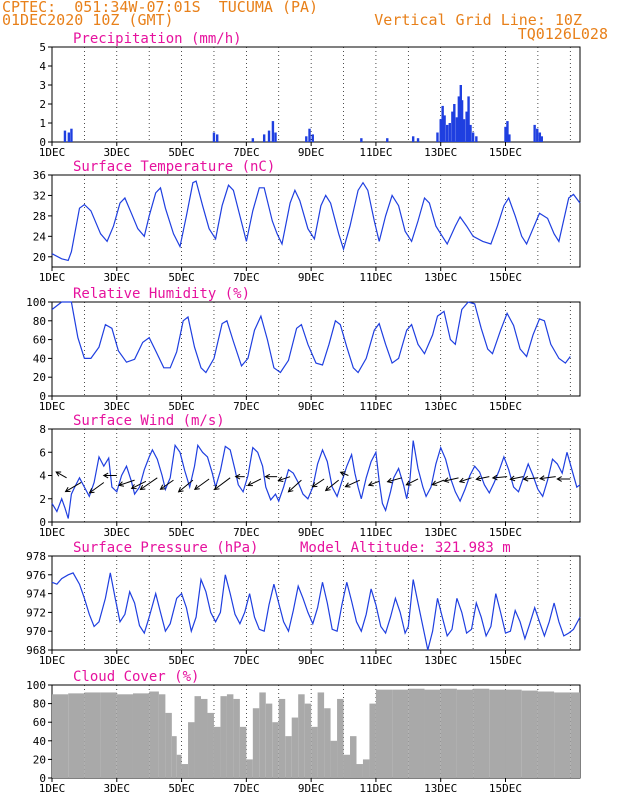 This screenshot has width=618, height=800. What do you see at coordinates (136, 677) in the screenshot?
I see `panel-title: Cloud Cover (%)` at bounding box center [136, 677].